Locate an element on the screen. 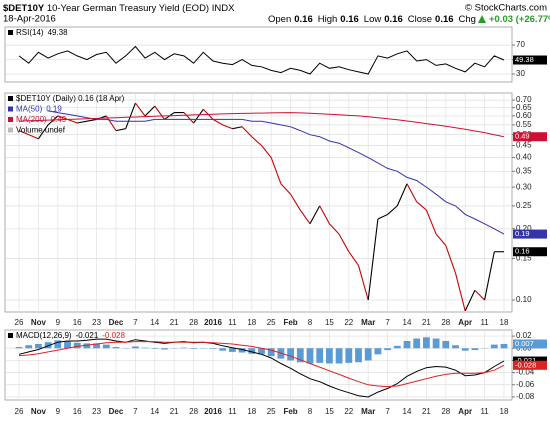 This screenshot has height=424, width=550. x-tick-label: 15 is located at coordinates (329, 411).